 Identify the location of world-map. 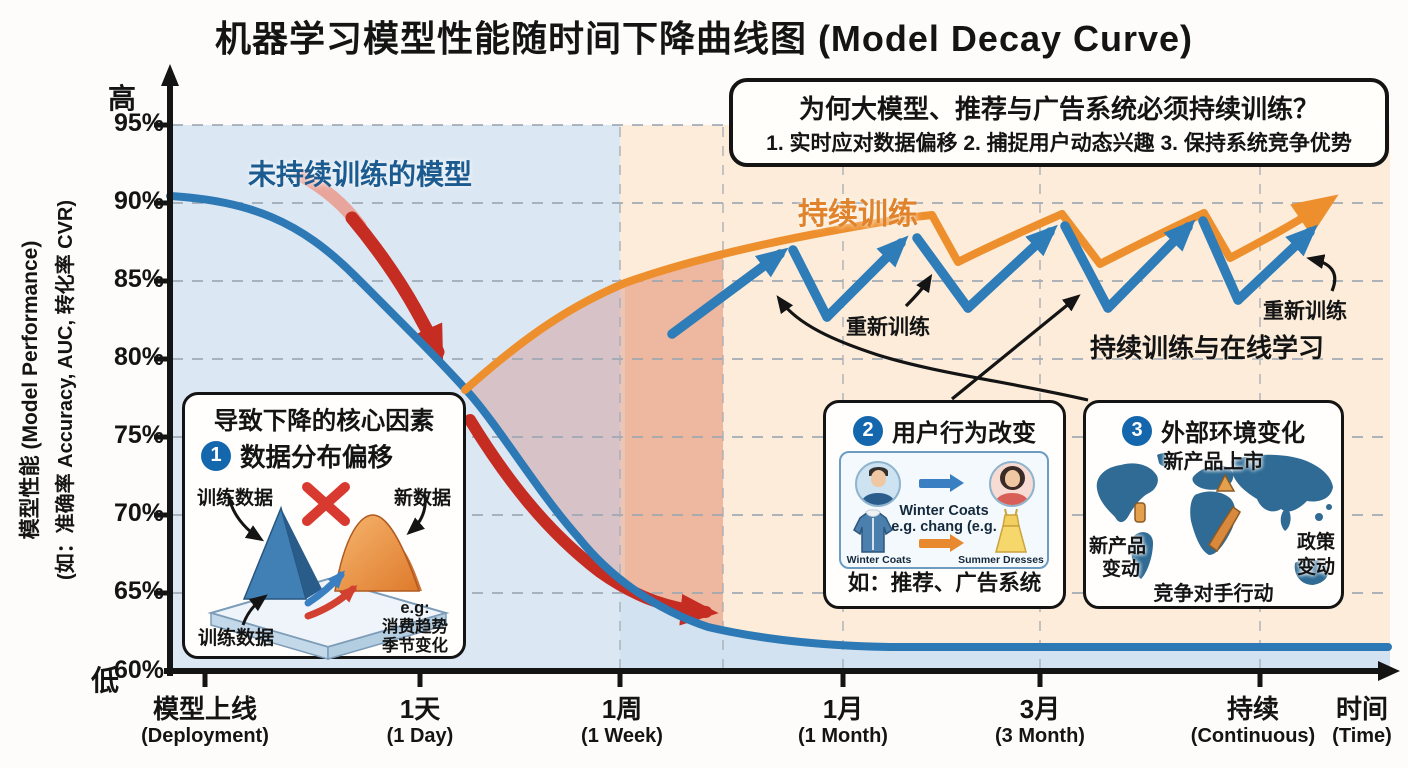
(1214, 519).